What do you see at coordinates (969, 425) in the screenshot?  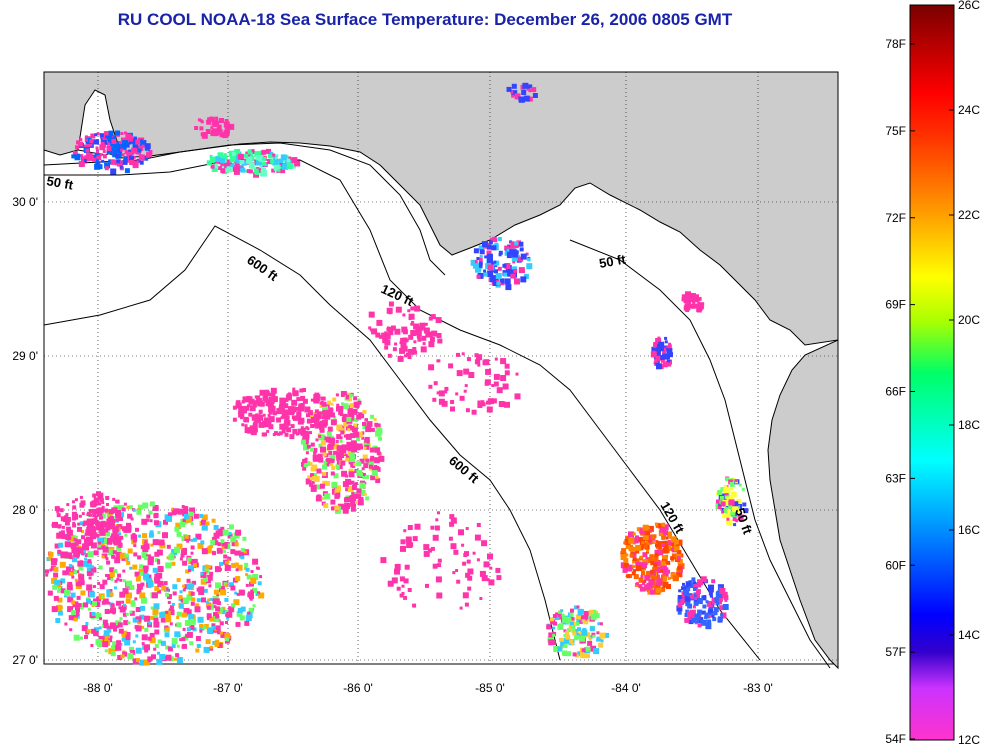 I see `colorbar-c-label: 18C` at bounding box center [969, 425].